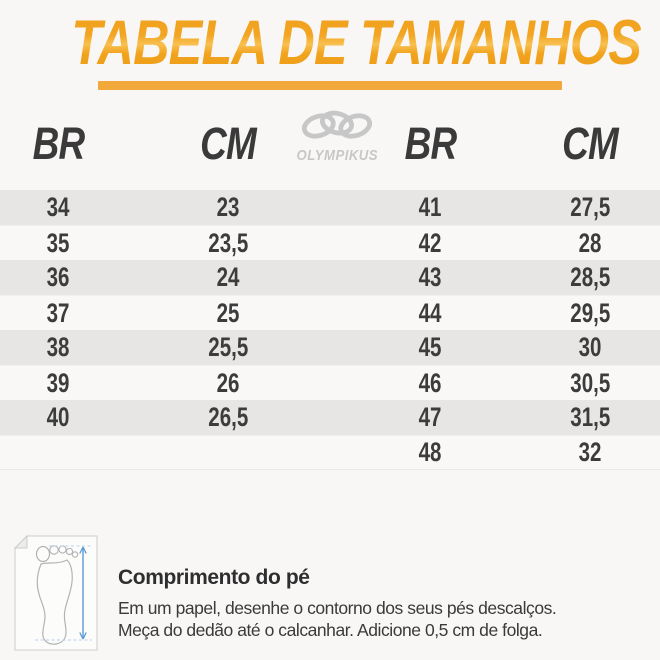 The height and width of the screenshot is (660, 660). Describe the element at coordinates (330, 417) in the screenshot. I see `table-row: 40 26,5 47 31,5` at that location.